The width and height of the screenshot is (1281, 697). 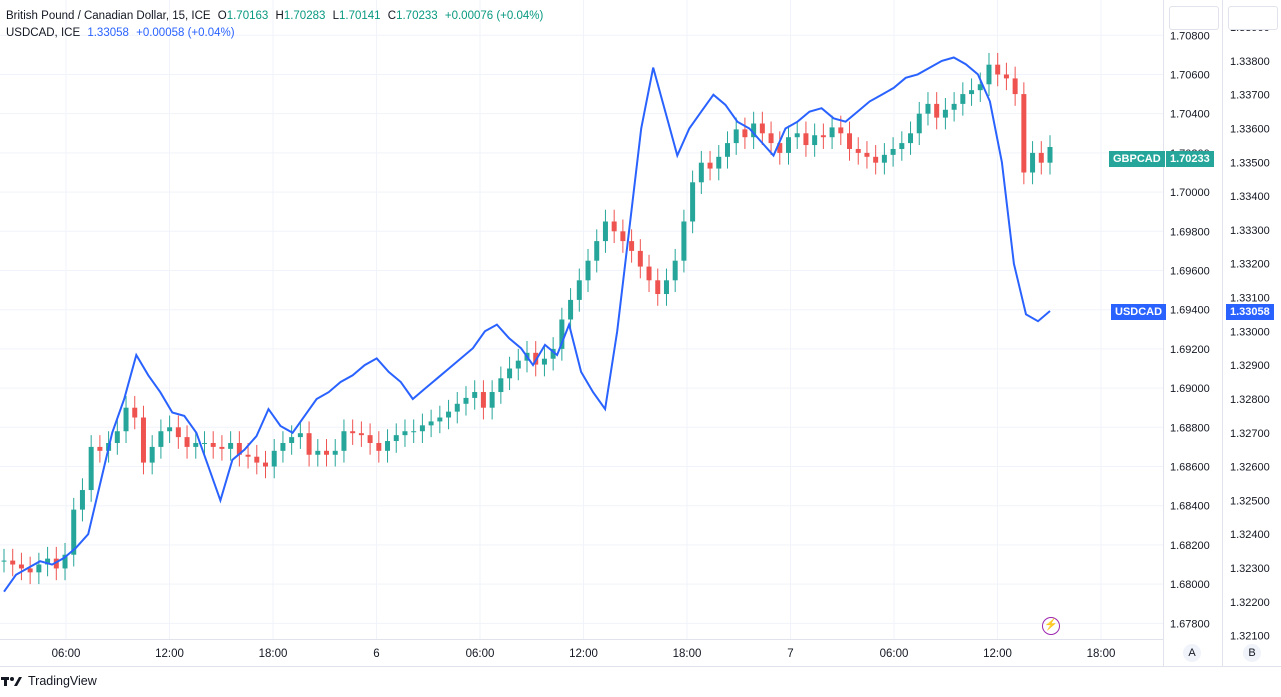 I want to click on usdcad-tick-label: 1.33100, so click(x=1250, y=299).